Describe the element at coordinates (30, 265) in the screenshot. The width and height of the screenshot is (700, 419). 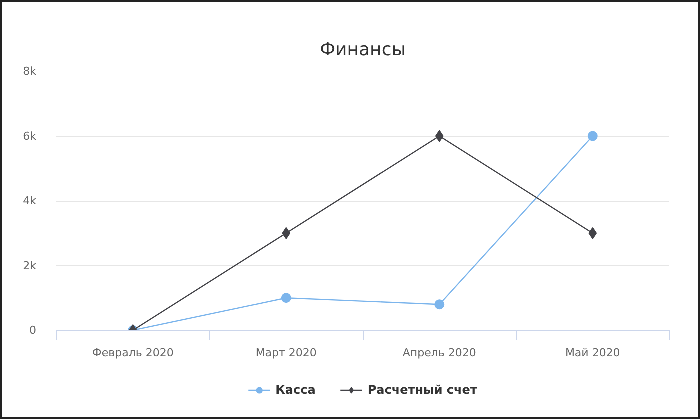
I see `y-tick-label: 2k` at that location.